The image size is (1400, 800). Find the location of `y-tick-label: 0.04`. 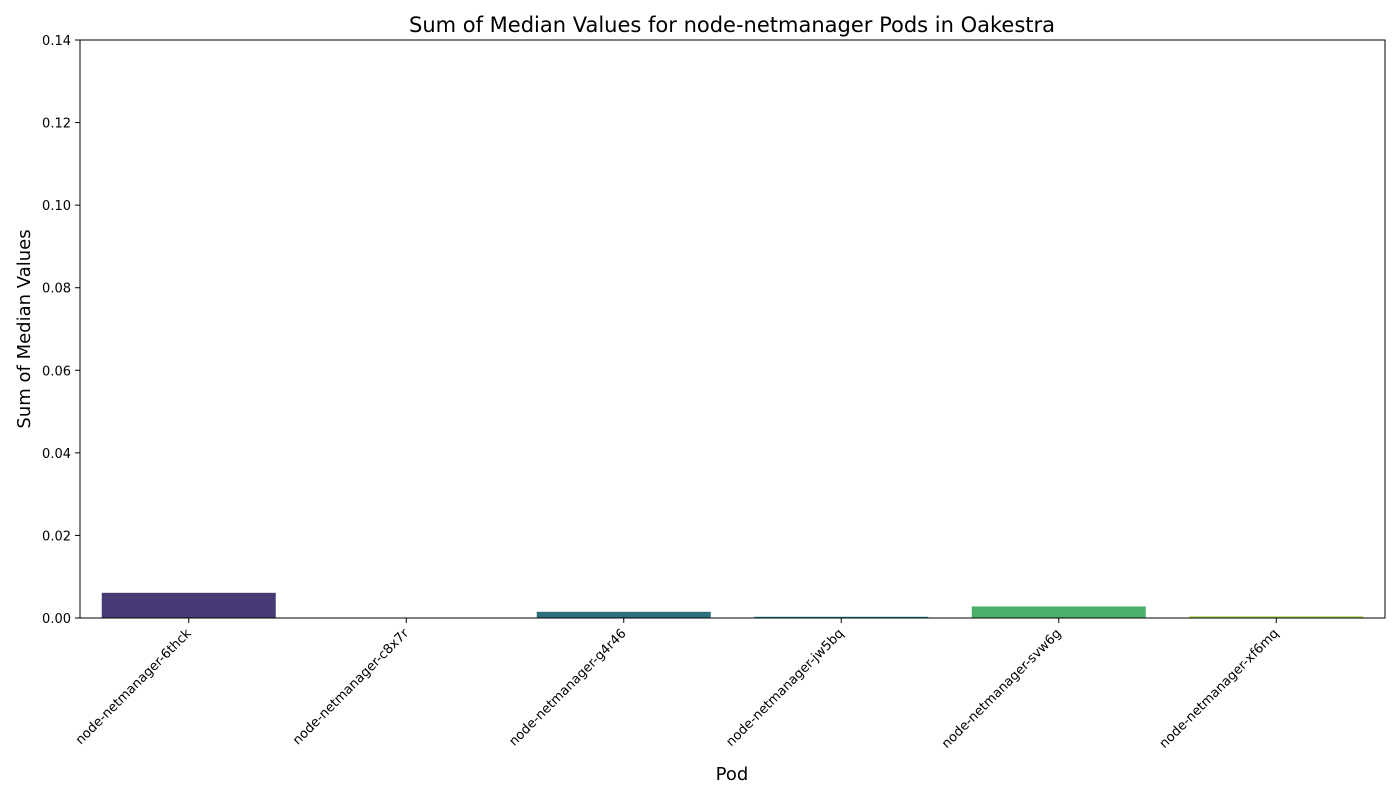

y-tick-label: 0.04 is located at coordinates (56, 454).